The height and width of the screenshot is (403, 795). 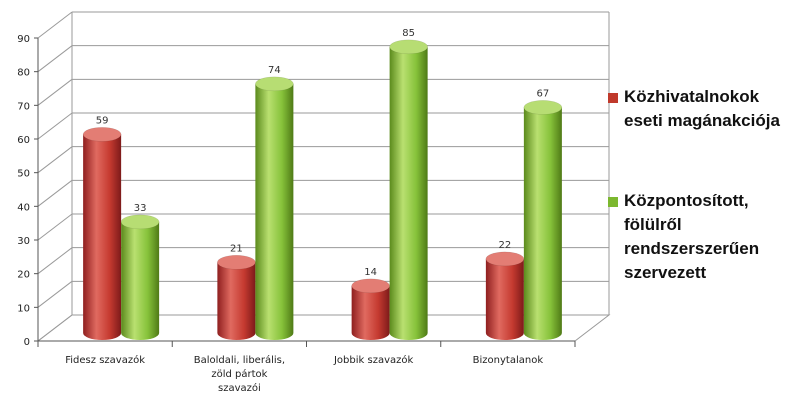 What do you see at coordinates (709, 273) in the screenshot?
I see `legend-label: szervezett` at bounding box center [709, 273].